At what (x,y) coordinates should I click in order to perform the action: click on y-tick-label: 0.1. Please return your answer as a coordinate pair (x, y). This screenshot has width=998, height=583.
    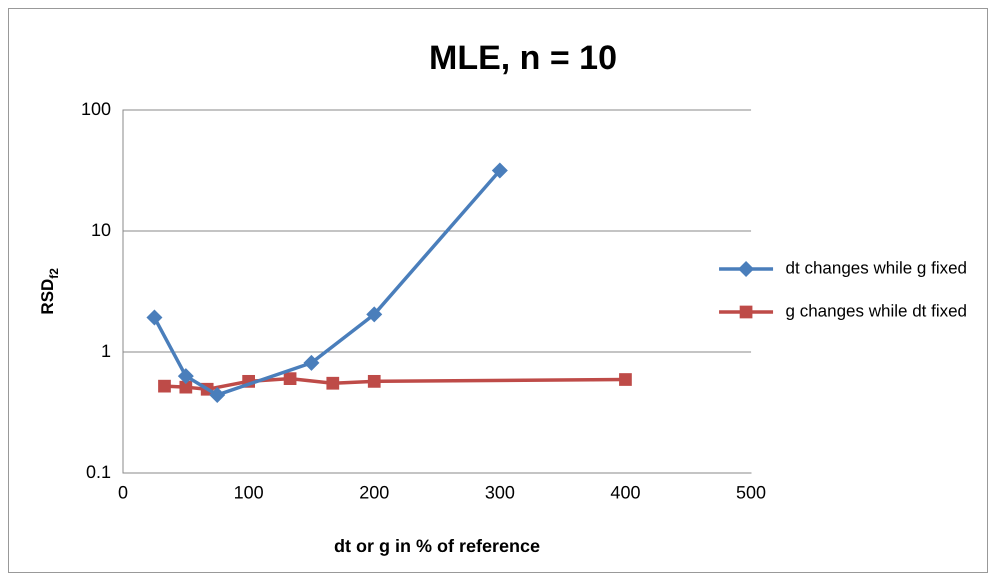
    Looking at the image, I should click on (99, 472).